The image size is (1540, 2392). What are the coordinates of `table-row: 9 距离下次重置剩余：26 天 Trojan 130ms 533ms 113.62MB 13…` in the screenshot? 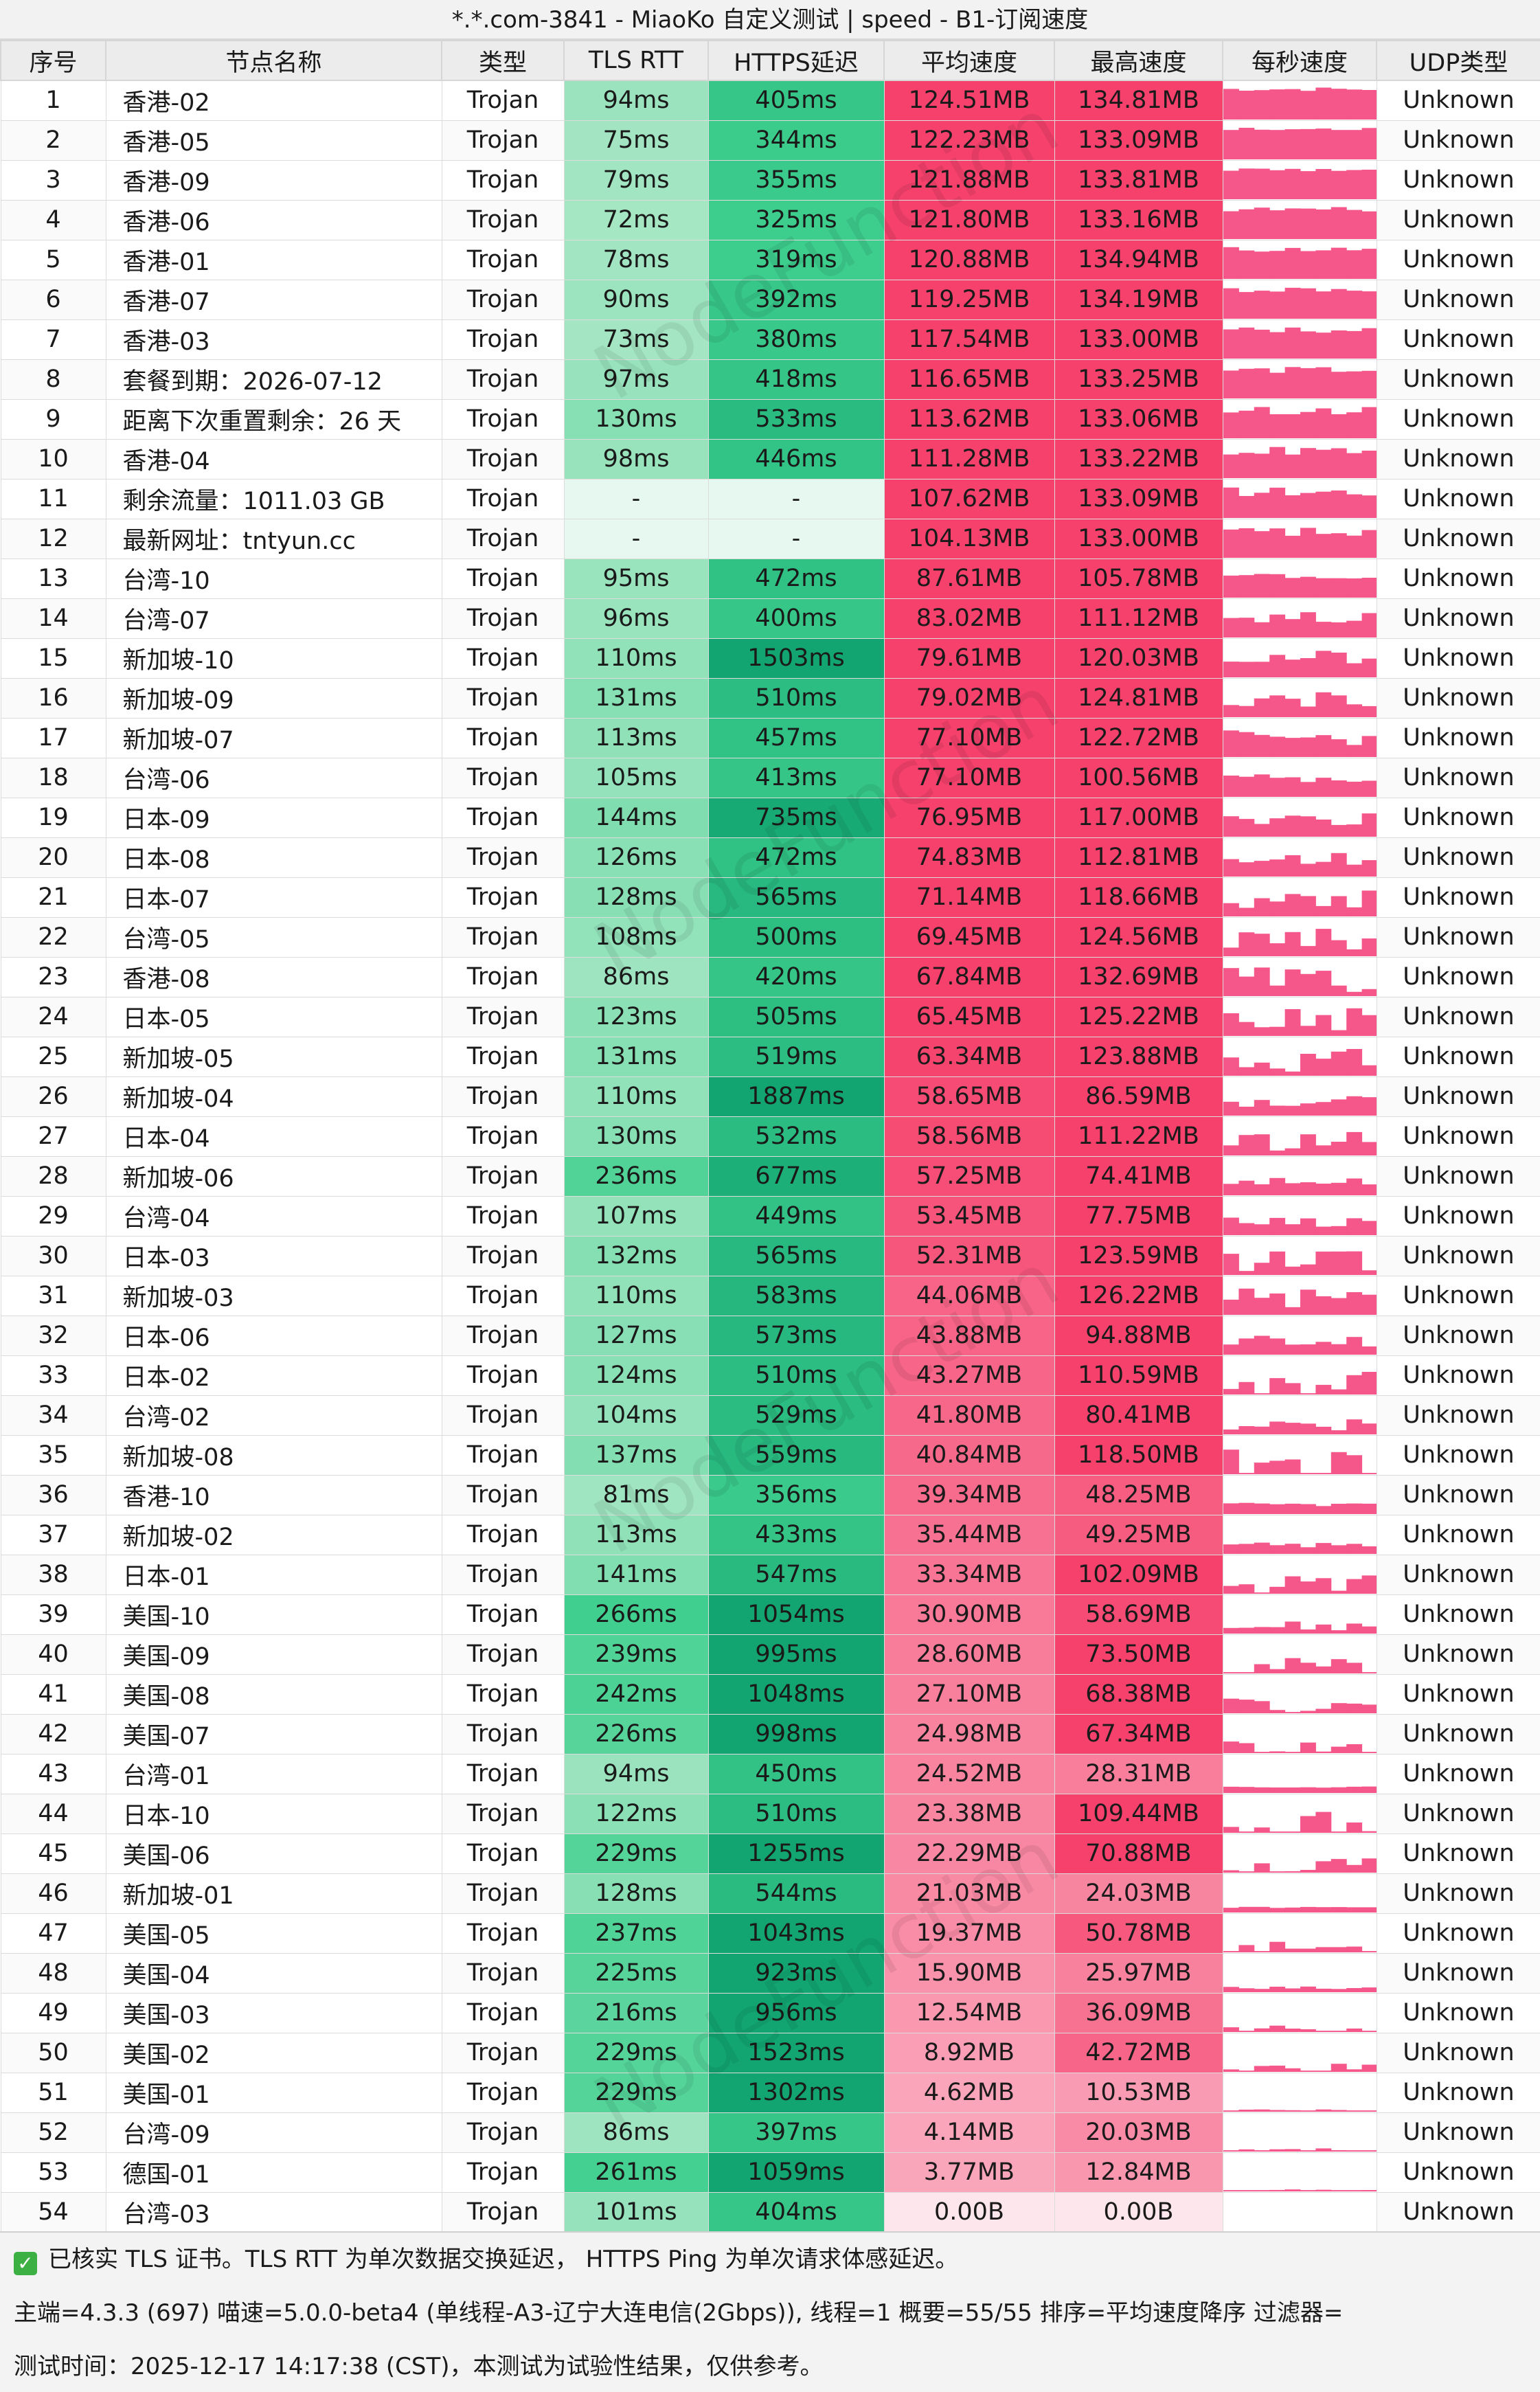 It's located at (770, 419).